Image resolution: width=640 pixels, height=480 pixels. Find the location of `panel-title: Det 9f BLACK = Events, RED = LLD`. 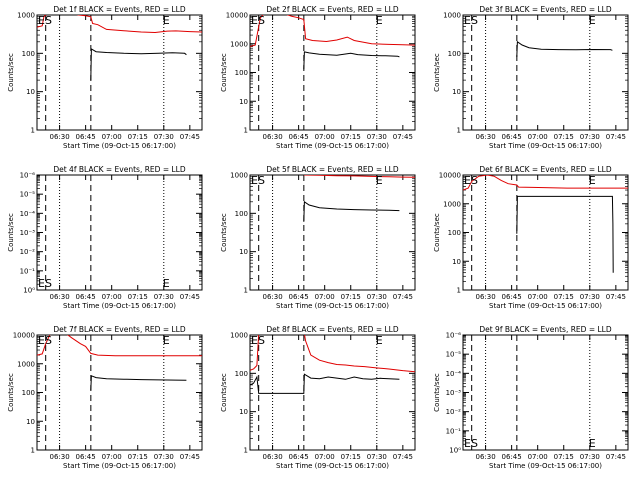

panel-title: Det 9f BLACK = Events, RED = LLD is located at coordinates (545, 329).